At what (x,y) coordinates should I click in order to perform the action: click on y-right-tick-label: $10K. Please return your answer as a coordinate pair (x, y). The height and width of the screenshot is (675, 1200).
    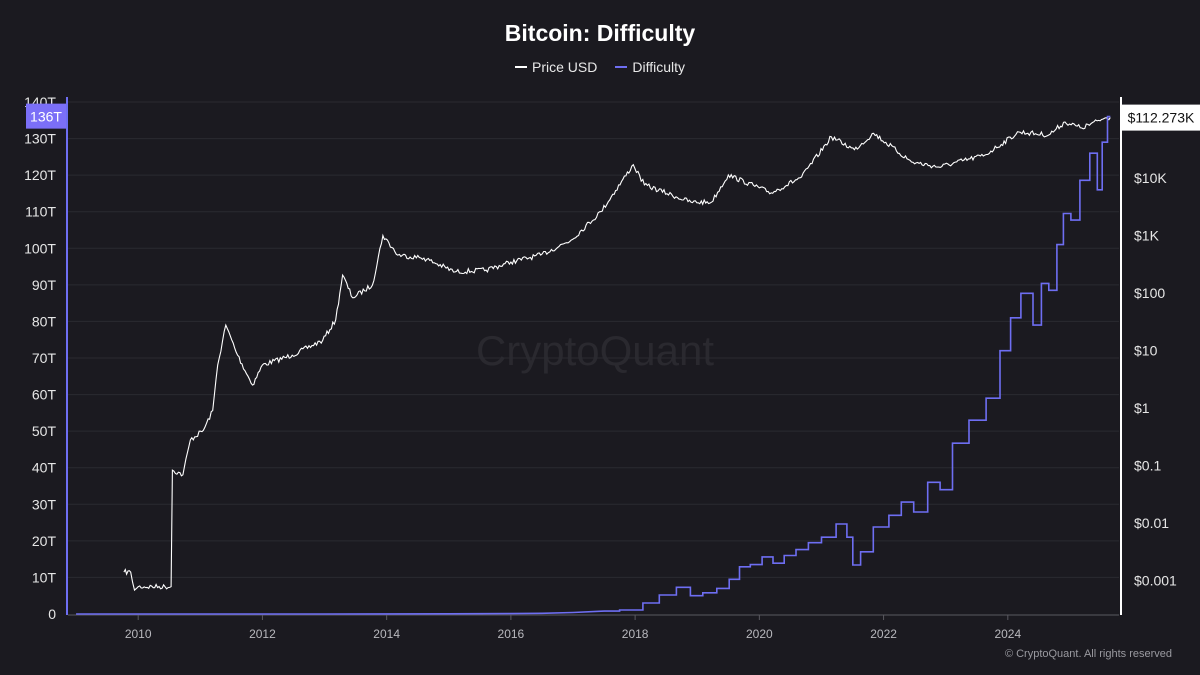
    Looking at the image, I should click on (1150, 178).